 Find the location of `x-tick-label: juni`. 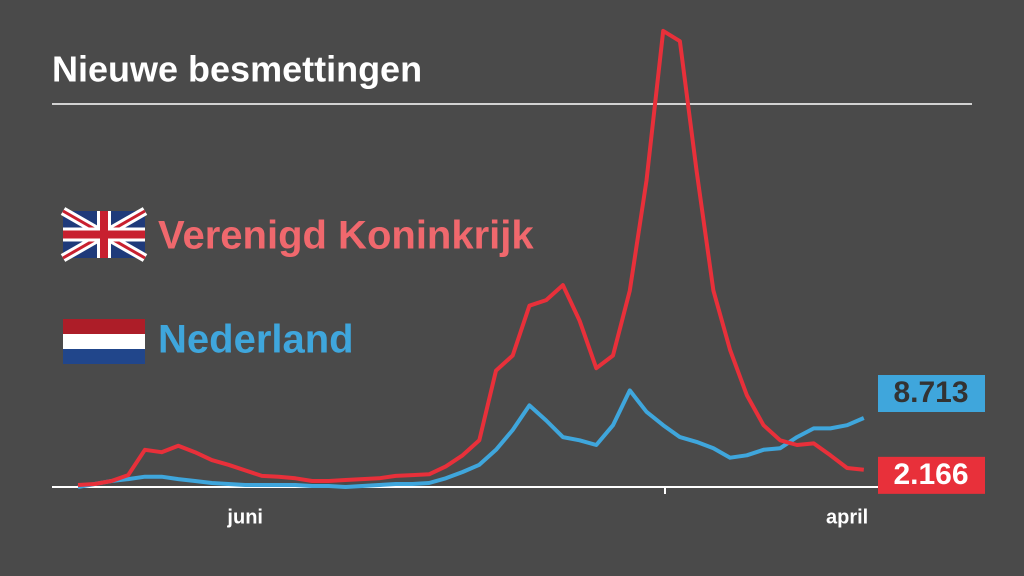

x-tick-label: juni is located at coordinates (244, 517).